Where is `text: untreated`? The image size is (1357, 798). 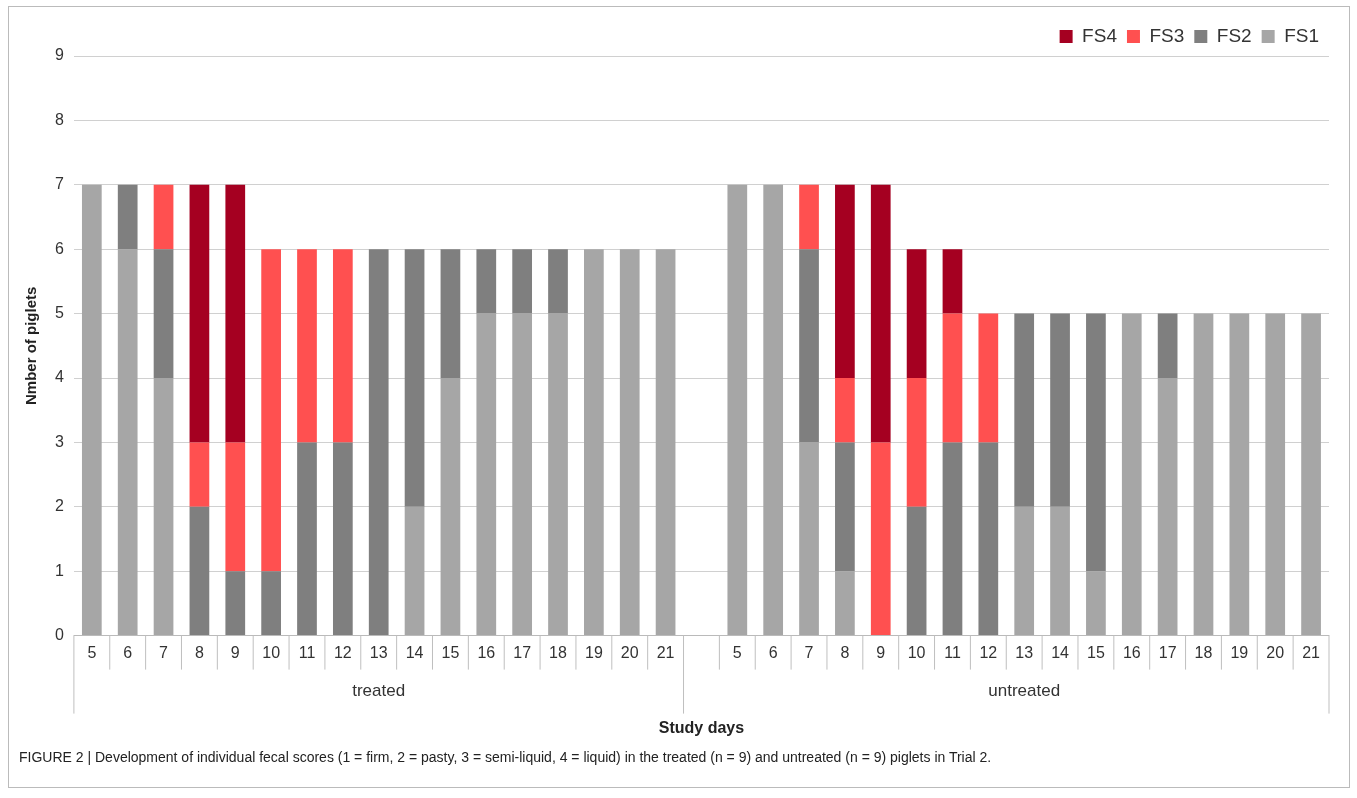
text: untreated is located at coordinates (1024, 691).